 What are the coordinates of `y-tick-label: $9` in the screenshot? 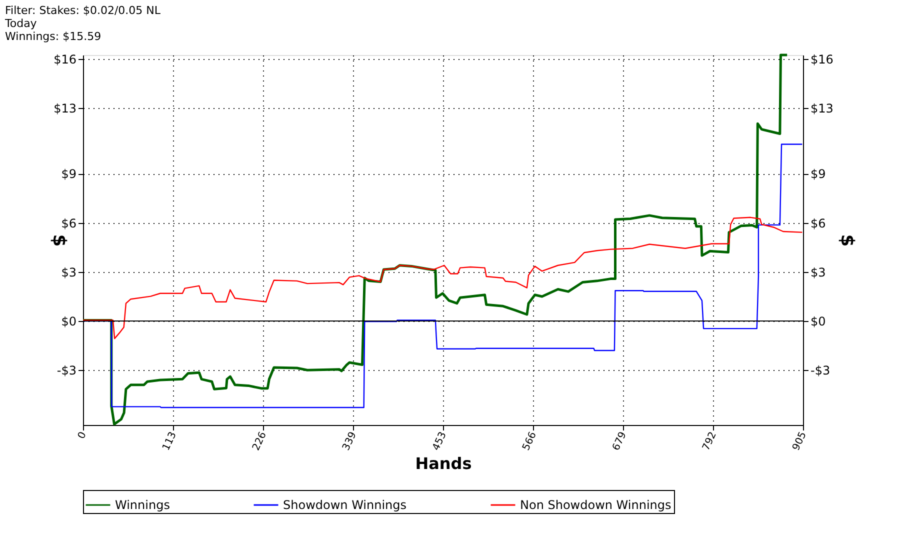 It's located at (68, 174).